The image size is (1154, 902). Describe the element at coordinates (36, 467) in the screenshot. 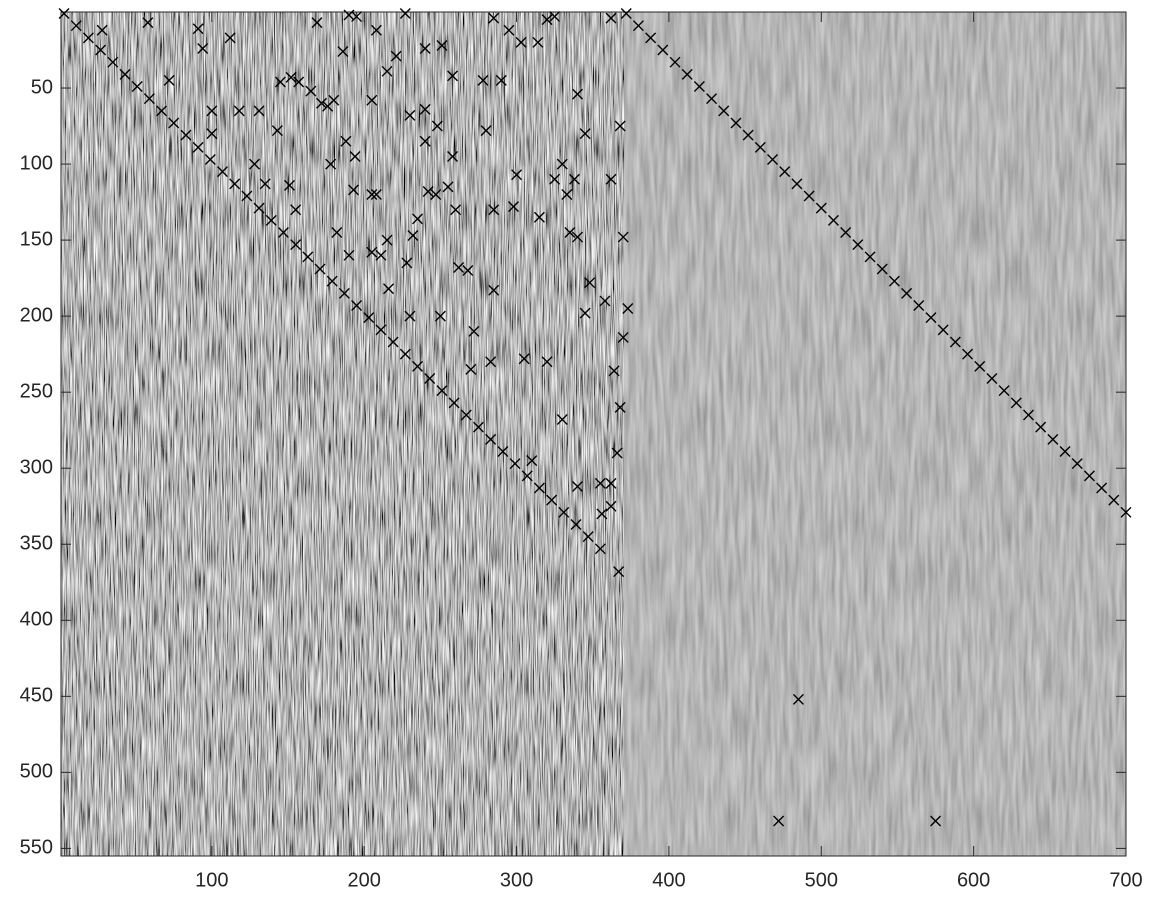

I see `y-tick-label: 300` at that location.